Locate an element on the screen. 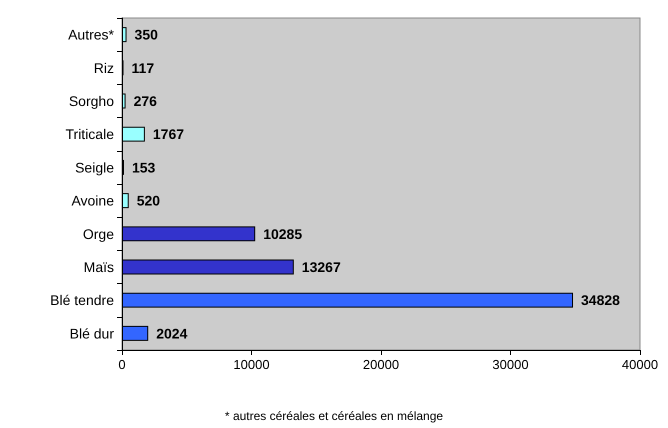  data-label: 153 is located at coordinates (144, 167).